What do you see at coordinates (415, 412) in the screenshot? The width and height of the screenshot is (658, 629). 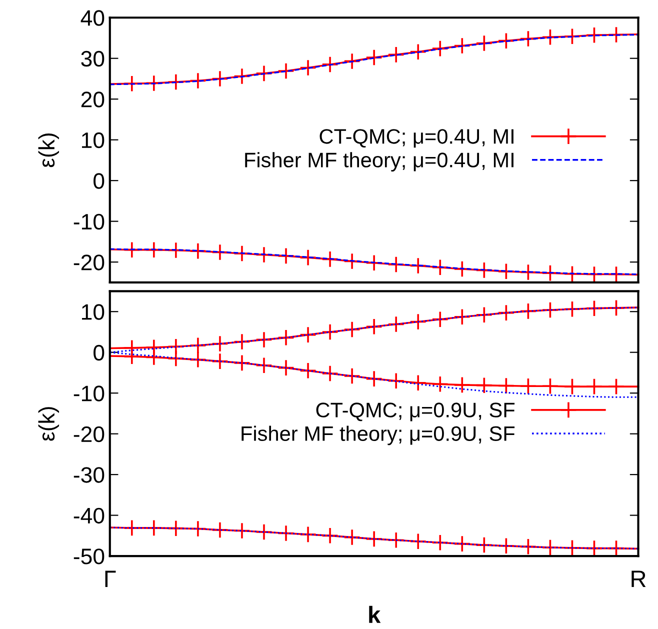 I see `legend-label: CT-QMC; μ=0.9U, SF` at bounding box center [415, 412].